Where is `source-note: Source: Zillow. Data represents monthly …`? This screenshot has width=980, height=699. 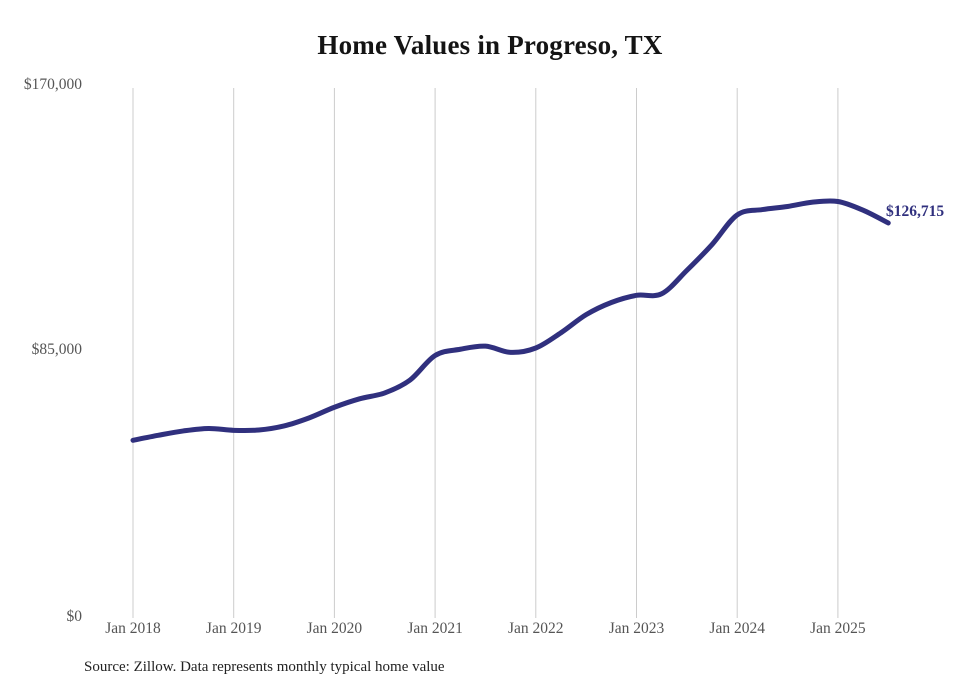
source-note: Source: Zillow. Data represents monthly … is located at coordinates (264, 667).